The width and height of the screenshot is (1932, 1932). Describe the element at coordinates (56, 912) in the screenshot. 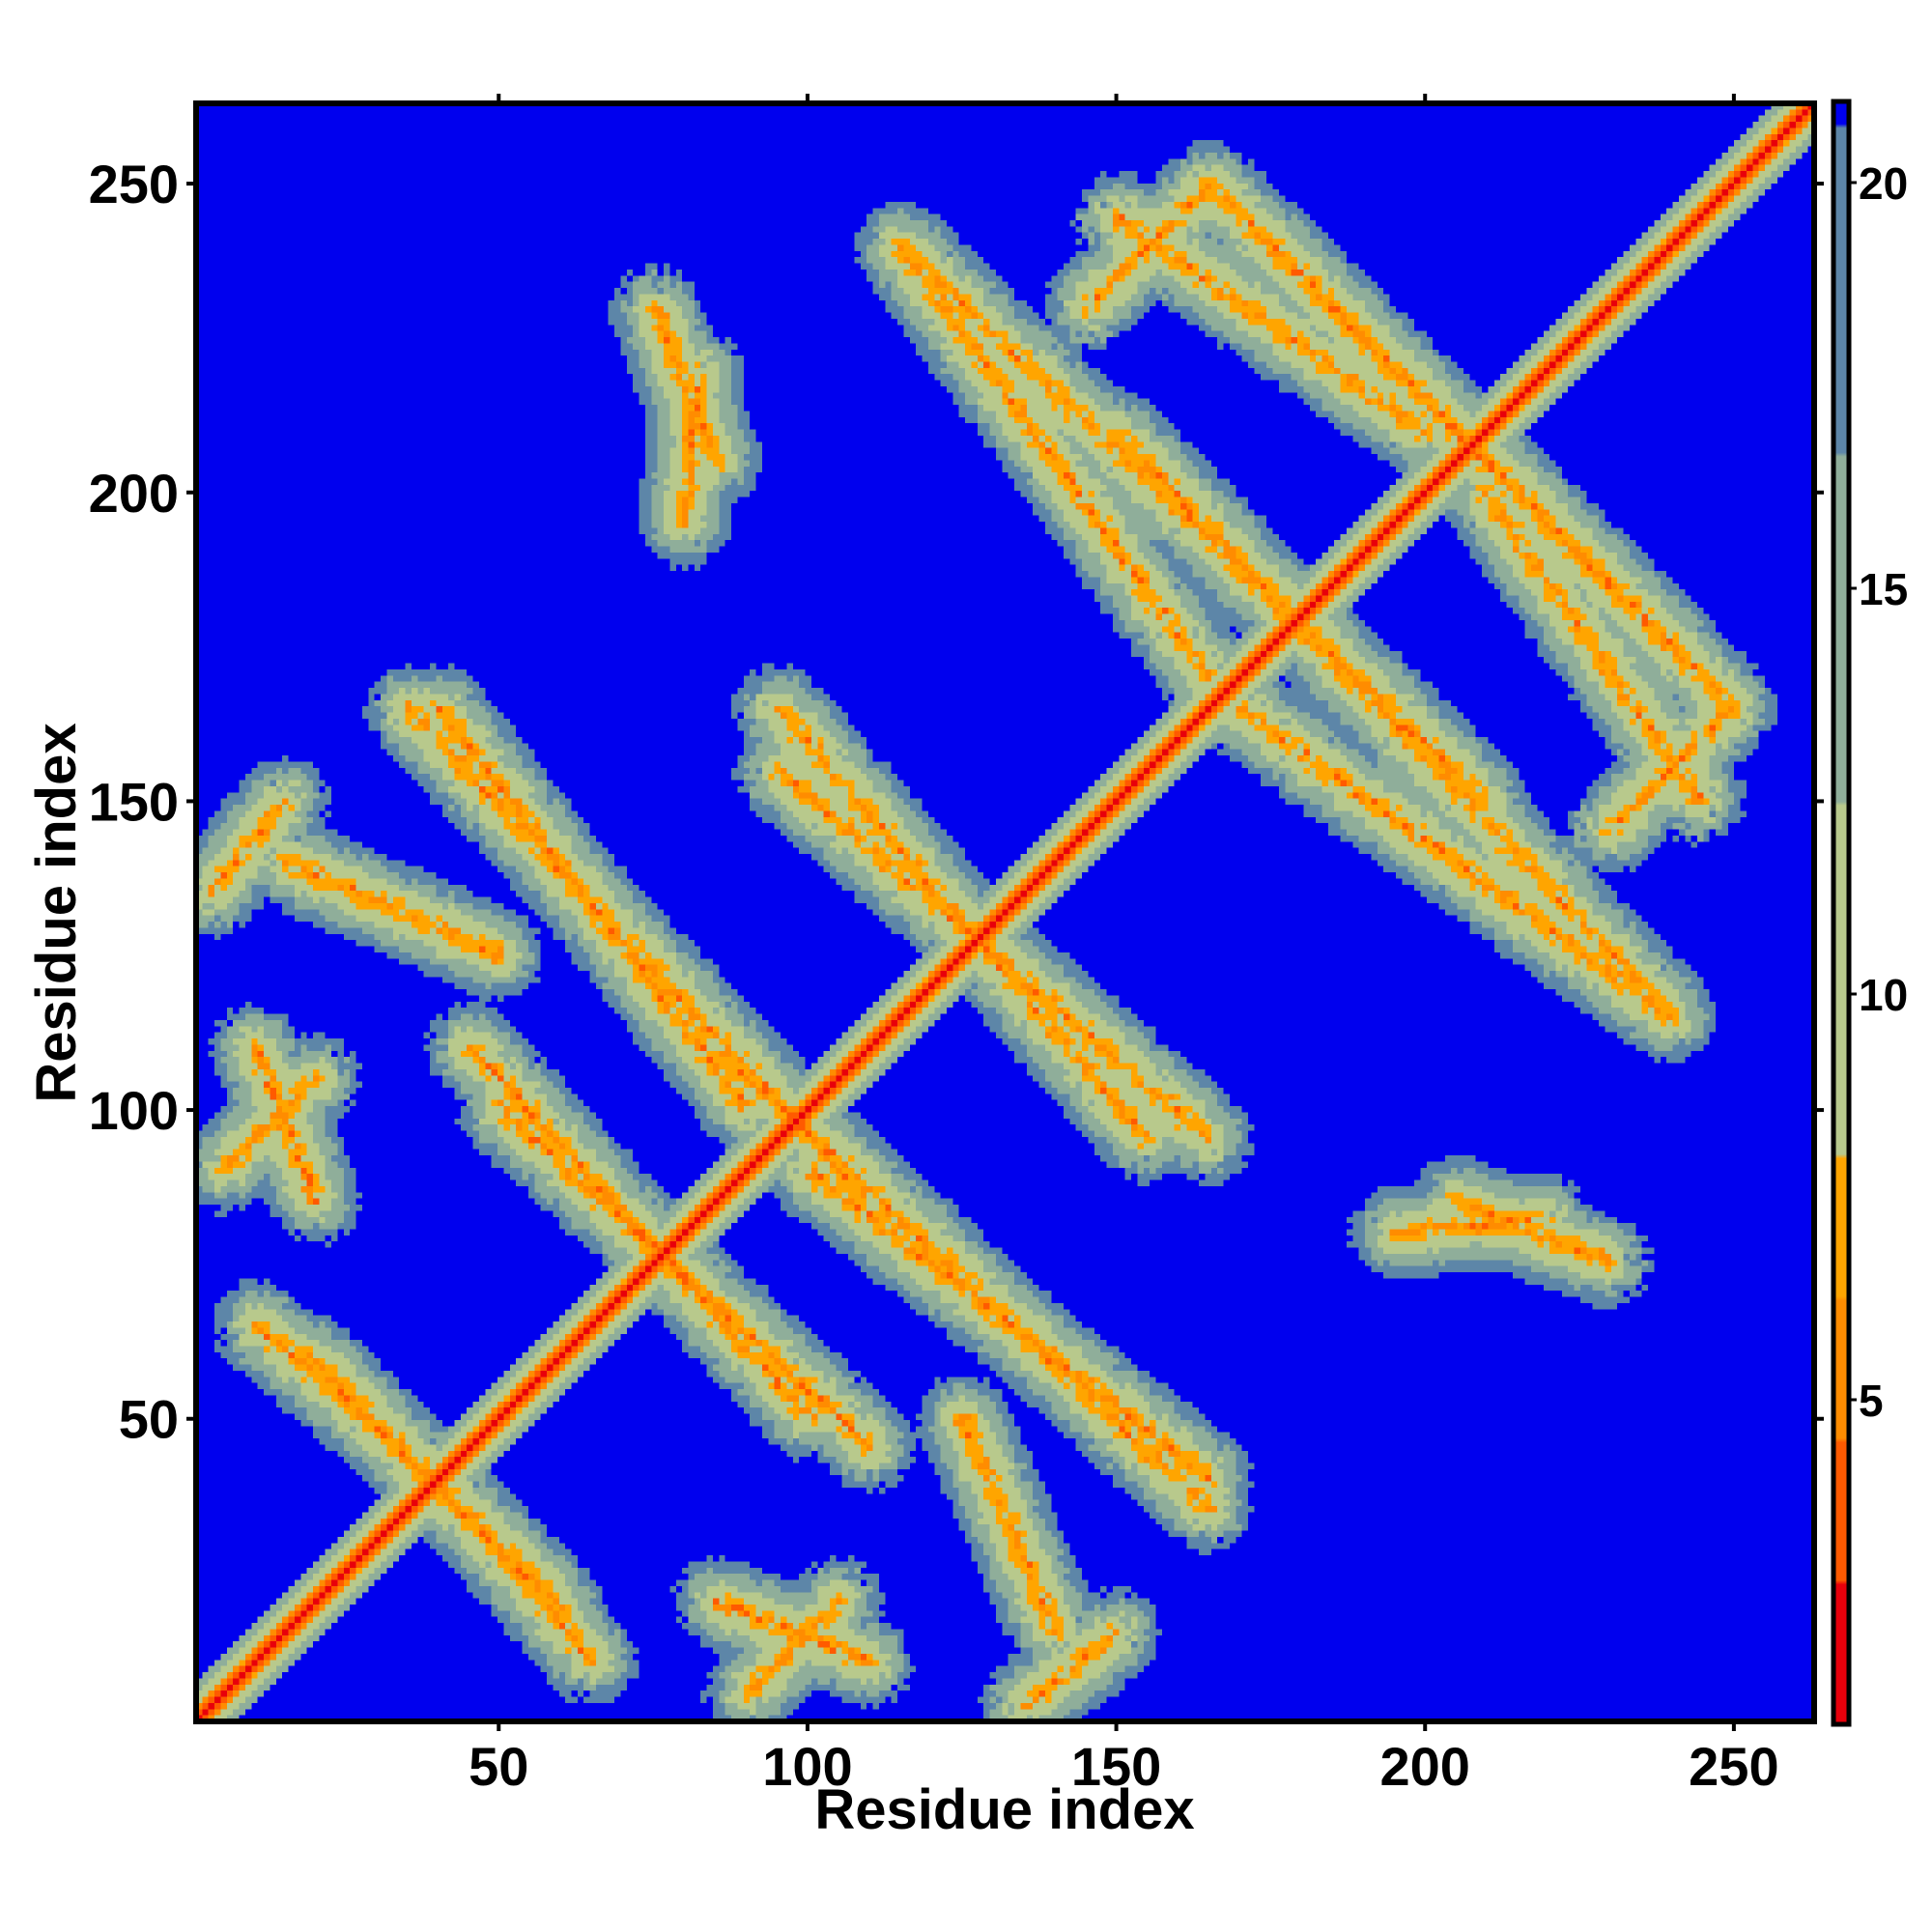

I see `y-axis-title: Residue index` at that location.